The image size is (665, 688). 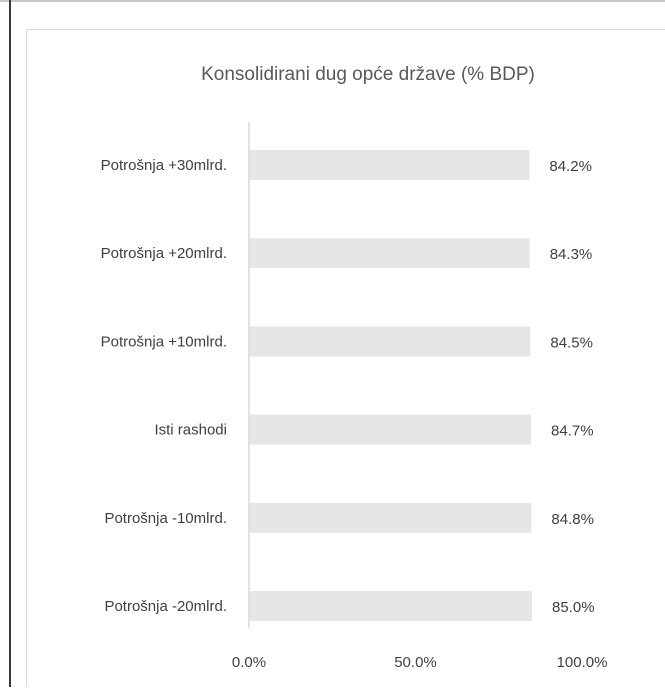 What do you see at coordinates (571, 342) in the screenshot?
I see `data-label: 84.5%` at bounding box center [571, 342].